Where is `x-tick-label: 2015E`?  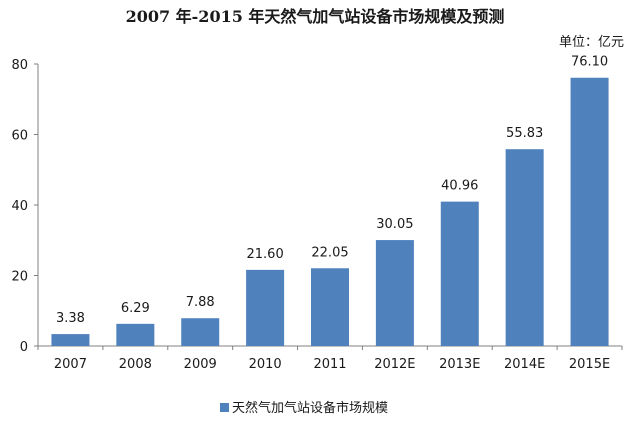 x-tick-label: 2015E is located at coordinates (589, 364).